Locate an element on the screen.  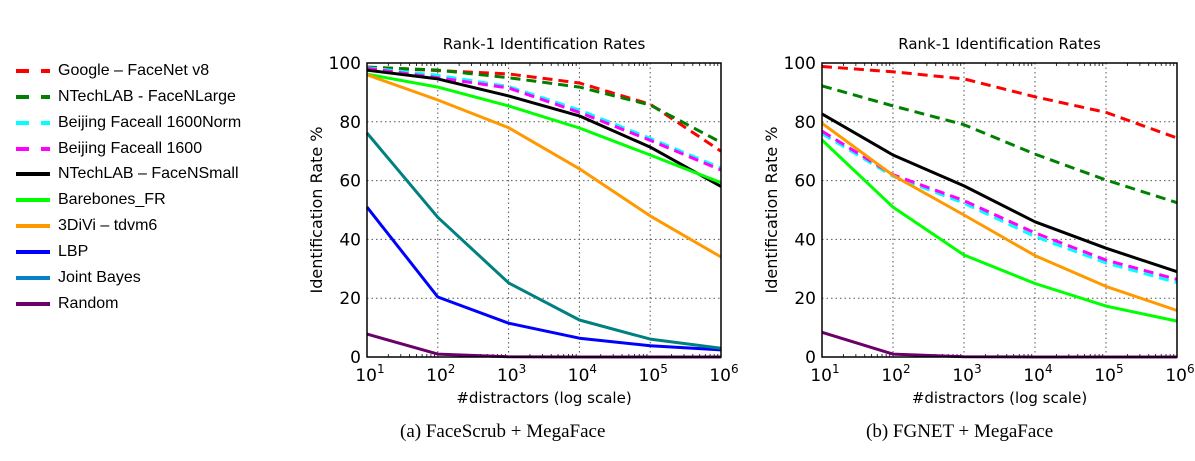
legend-item: Barebones_FR is located at coordinates (91, 200).